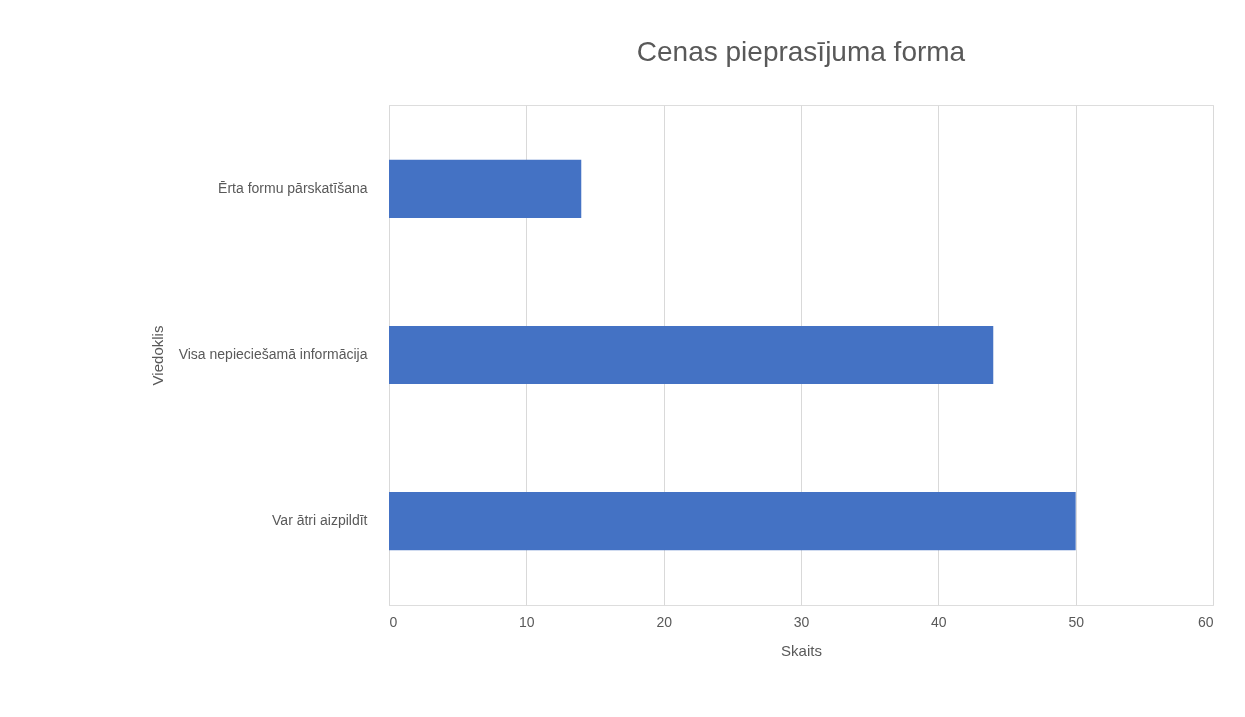  Describe the element at coordinates (527, 621) in the screenshot. I see `x-tick-label: 10` at that location.